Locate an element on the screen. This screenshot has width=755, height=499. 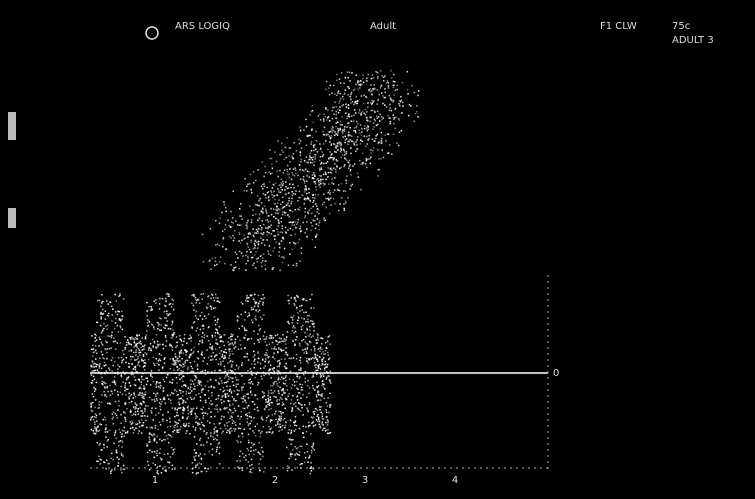
baseline-label: 0 is located at coordinates (556, 373).